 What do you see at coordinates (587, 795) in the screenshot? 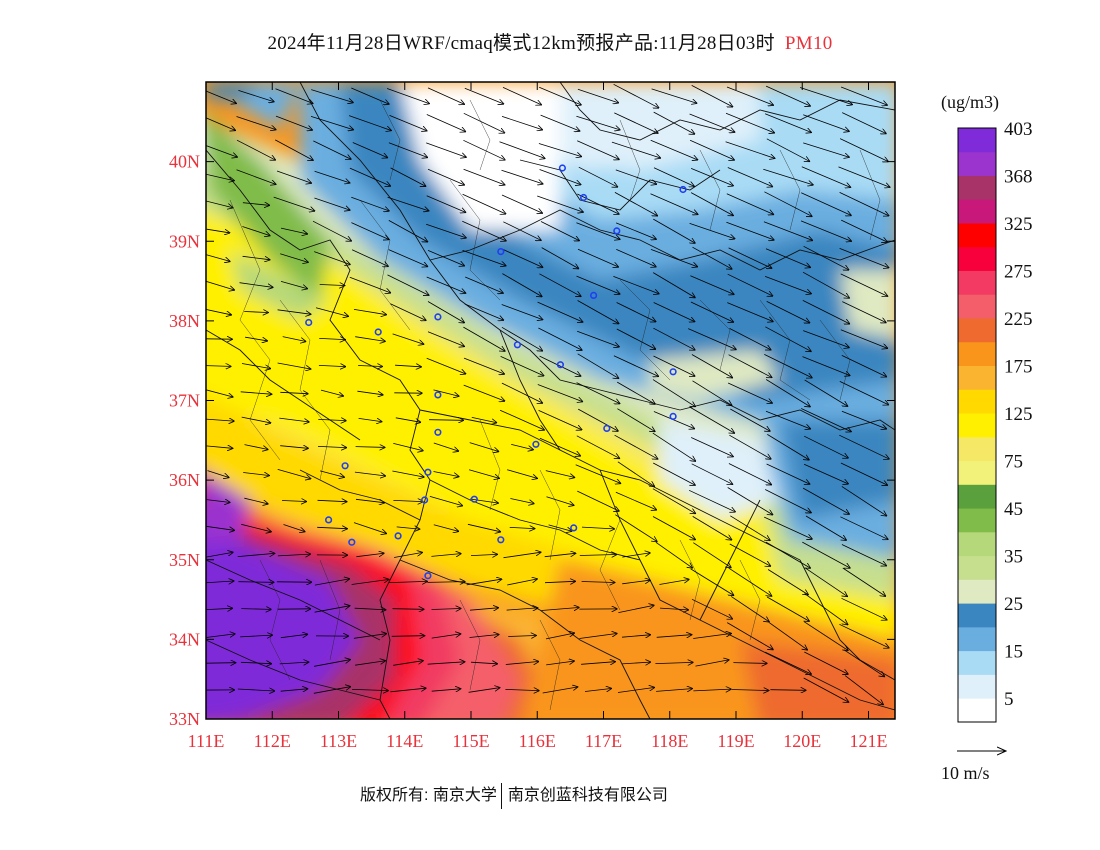
I see `copyright-right: 南京创蓝科技有限公司` at bounding box center [587, 795].